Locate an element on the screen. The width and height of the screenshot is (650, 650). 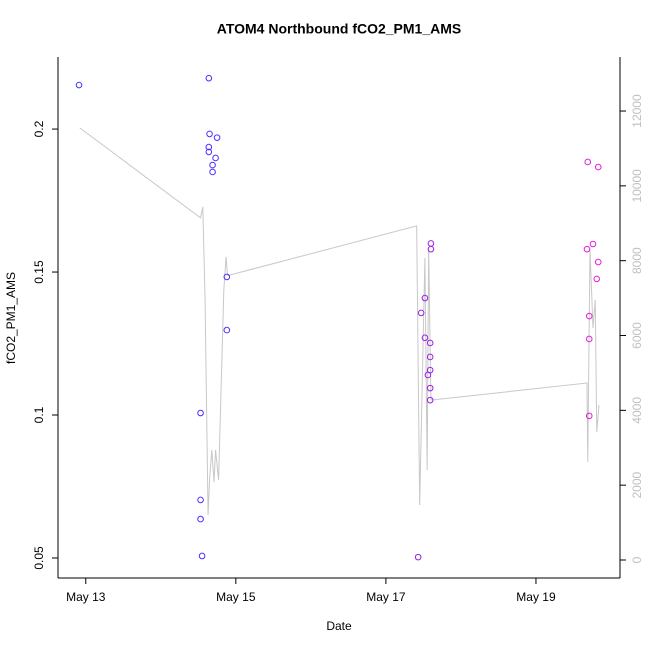
y2-tick-label: 8000 is located at coordinates (637, 260).